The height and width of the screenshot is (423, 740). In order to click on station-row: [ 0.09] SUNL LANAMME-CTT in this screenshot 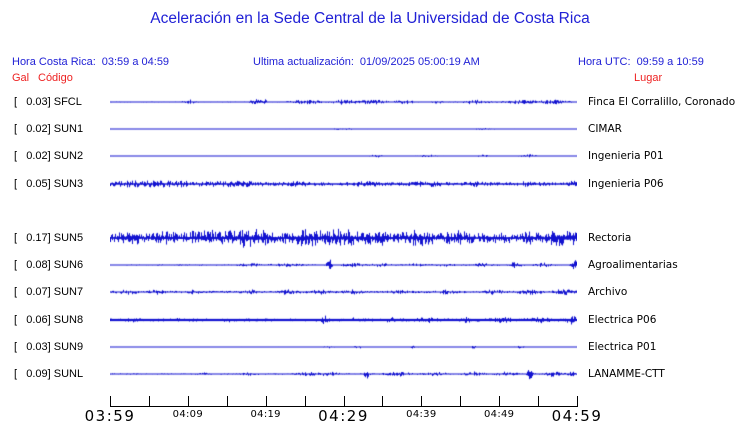, I will do `click(370, 374)`.